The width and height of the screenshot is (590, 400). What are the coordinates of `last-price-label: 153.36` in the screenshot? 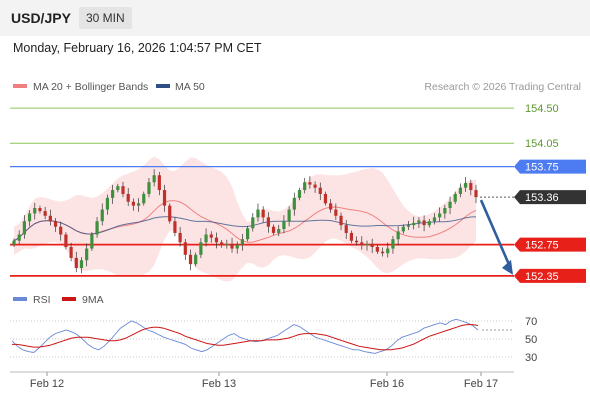 It's located at (542, 198).